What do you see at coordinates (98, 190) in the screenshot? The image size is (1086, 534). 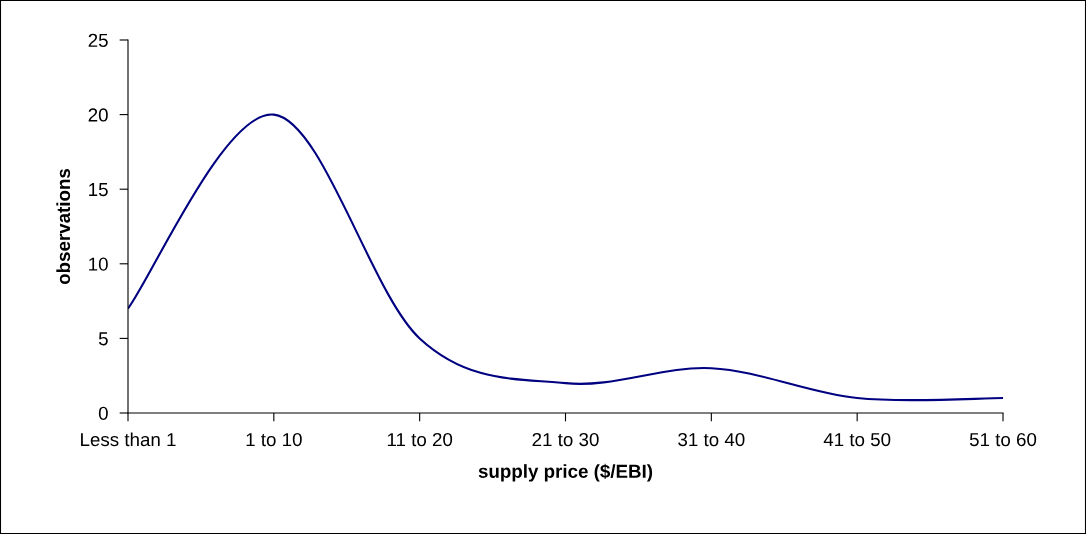 I see `y-tick-label: 15` at bounding box center [98, 190].